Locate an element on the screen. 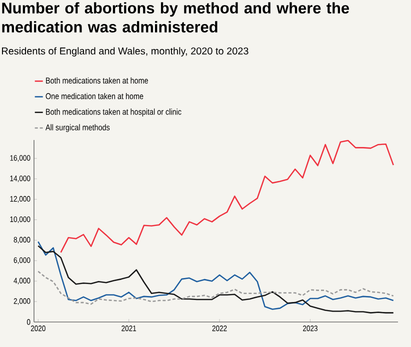 The width and height of the screenshot is (411, 347). legend-label: One medication taken at home is located at coordinates (95, 96).